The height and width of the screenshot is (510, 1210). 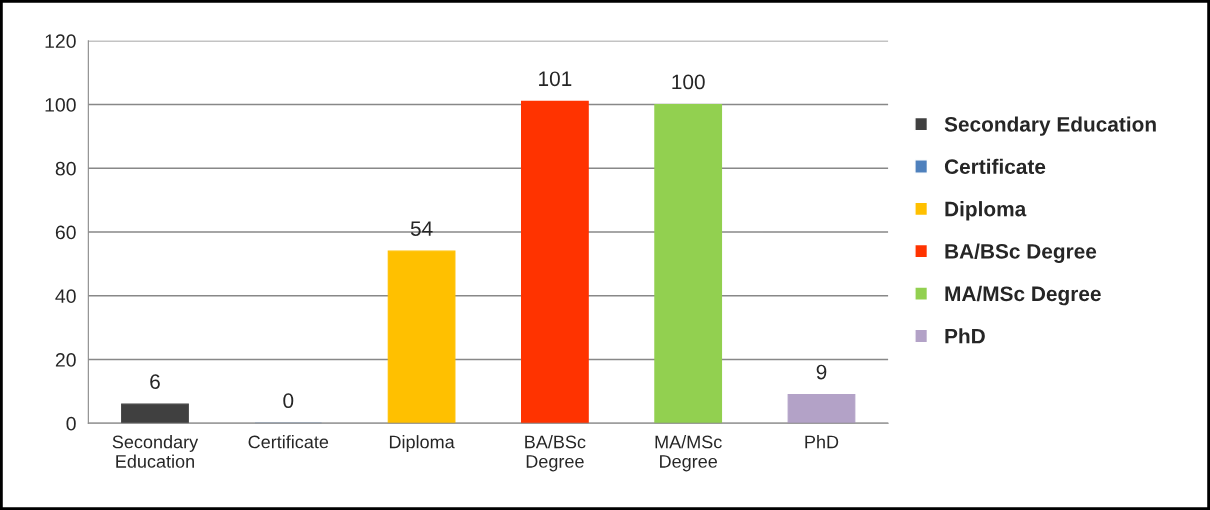 What do you see at coordinates (1023, 295) in the screenshot?
I see `legend-label: MA/MSc Degree` at bounding box center [1023, 295].